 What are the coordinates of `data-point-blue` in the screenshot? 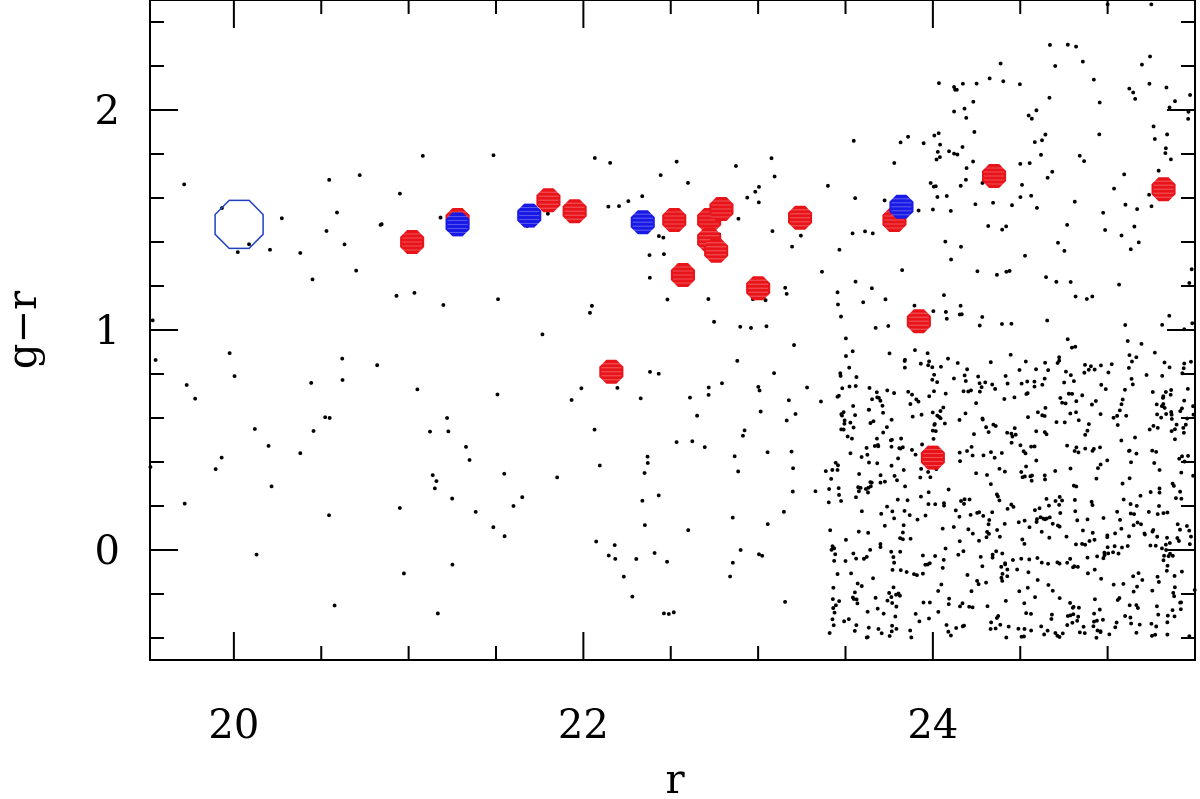 It's located at (529, 215).